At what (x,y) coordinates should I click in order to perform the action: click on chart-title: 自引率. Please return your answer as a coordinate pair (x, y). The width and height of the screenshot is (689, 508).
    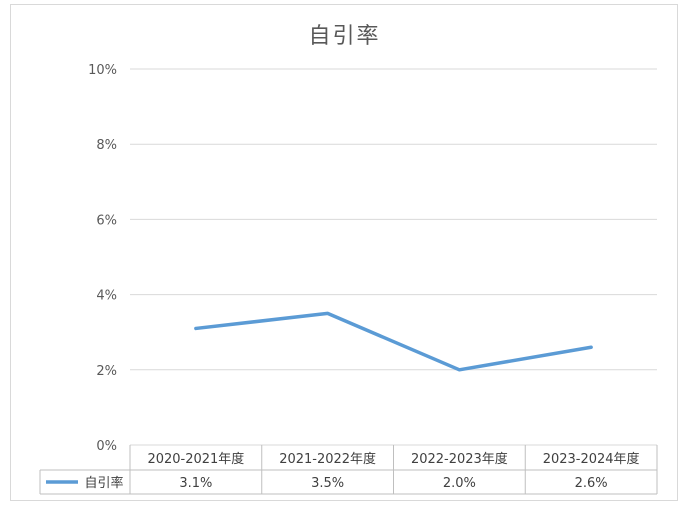
    Looking at the image, I should click on (344, 36).